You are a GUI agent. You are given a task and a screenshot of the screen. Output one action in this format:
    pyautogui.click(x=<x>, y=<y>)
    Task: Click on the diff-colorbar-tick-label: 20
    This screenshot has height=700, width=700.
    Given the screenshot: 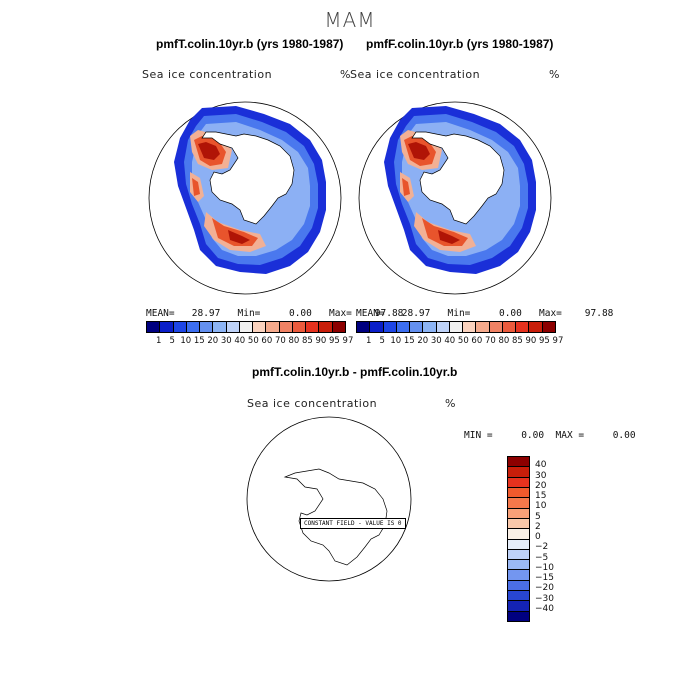 What is the action you would take?
    pyautogui.click(x=541, y=485)
    